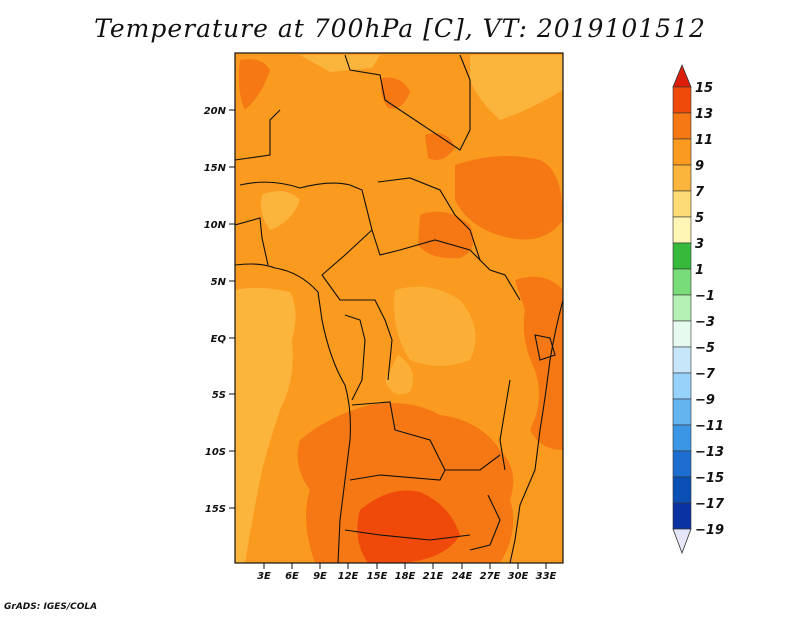  I want to click on colorbar-label: 3, so click(699, 244).